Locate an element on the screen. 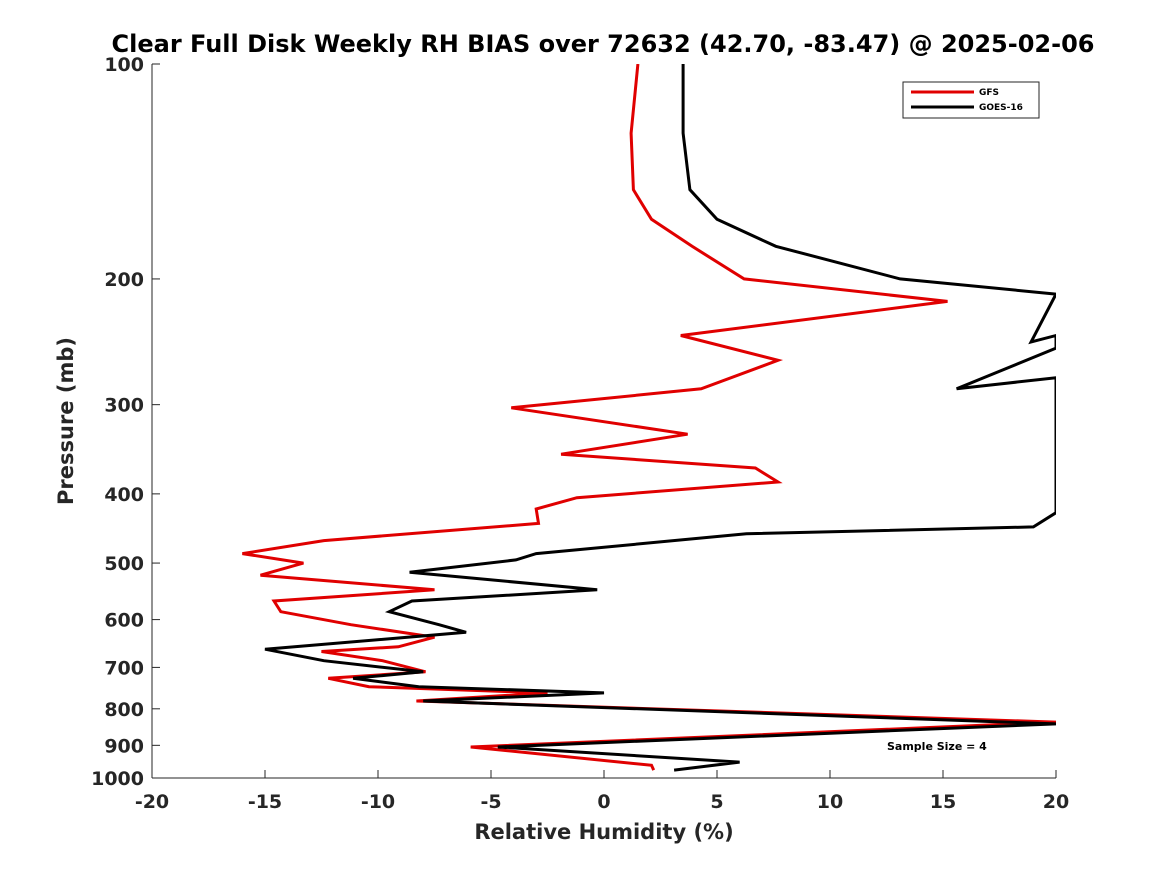  y-tick-label: 500 is located at coordinates (124, 564).